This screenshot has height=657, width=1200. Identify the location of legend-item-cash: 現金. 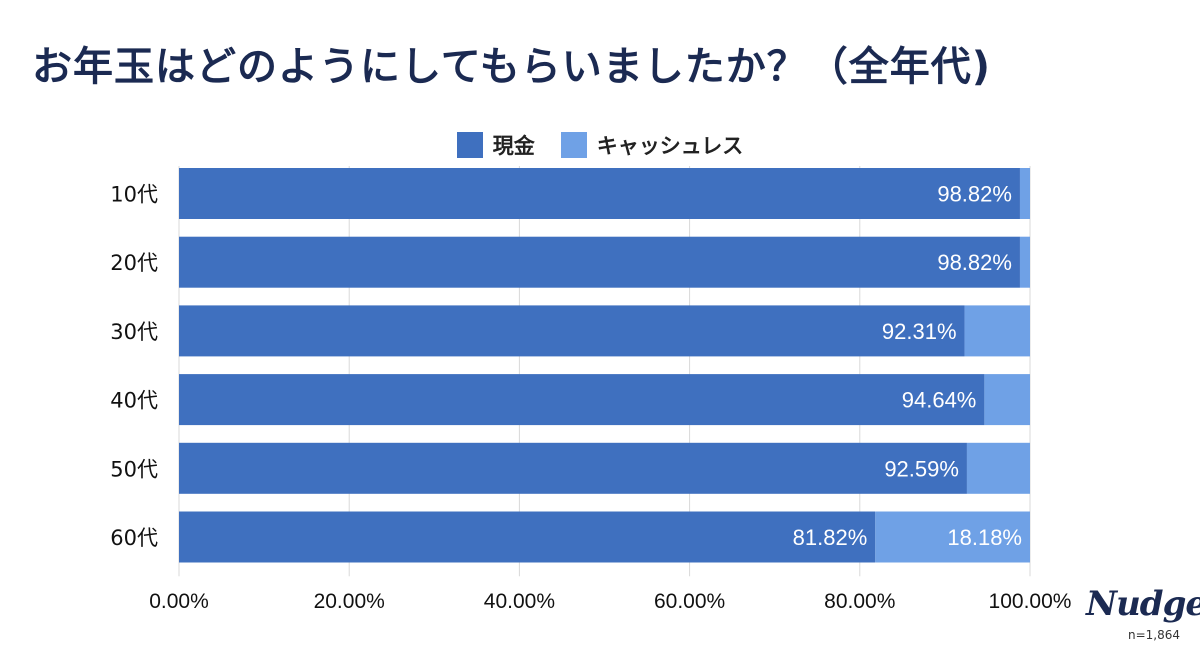
(495, 145).